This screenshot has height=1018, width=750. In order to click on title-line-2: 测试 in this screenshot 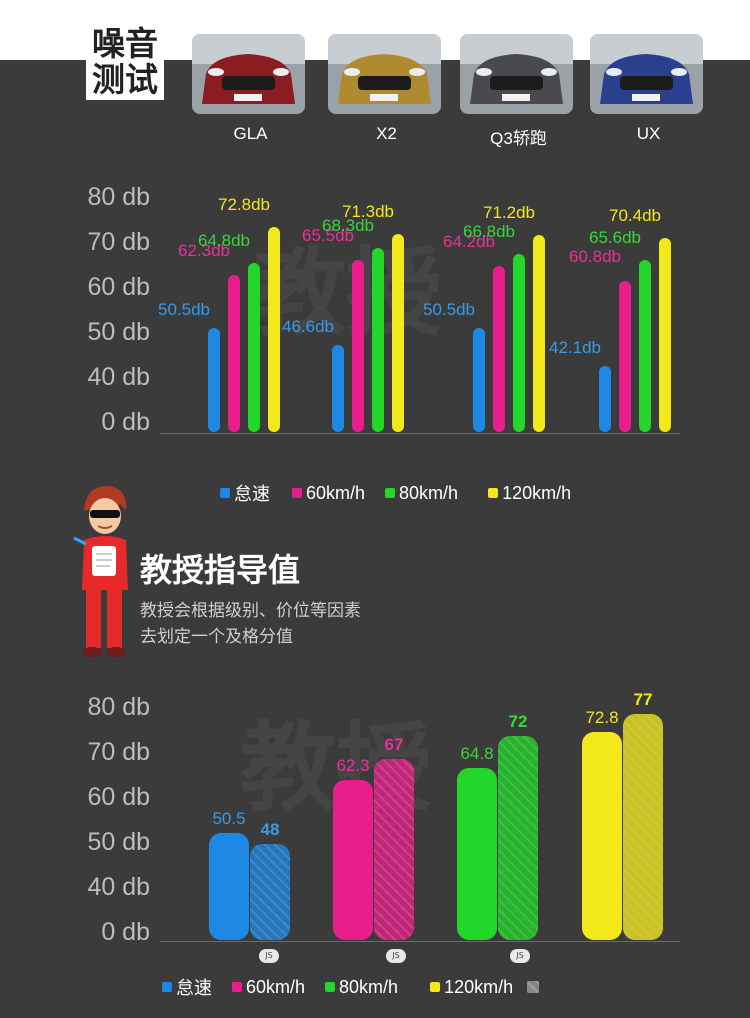, I will do `click(125, 79)`.